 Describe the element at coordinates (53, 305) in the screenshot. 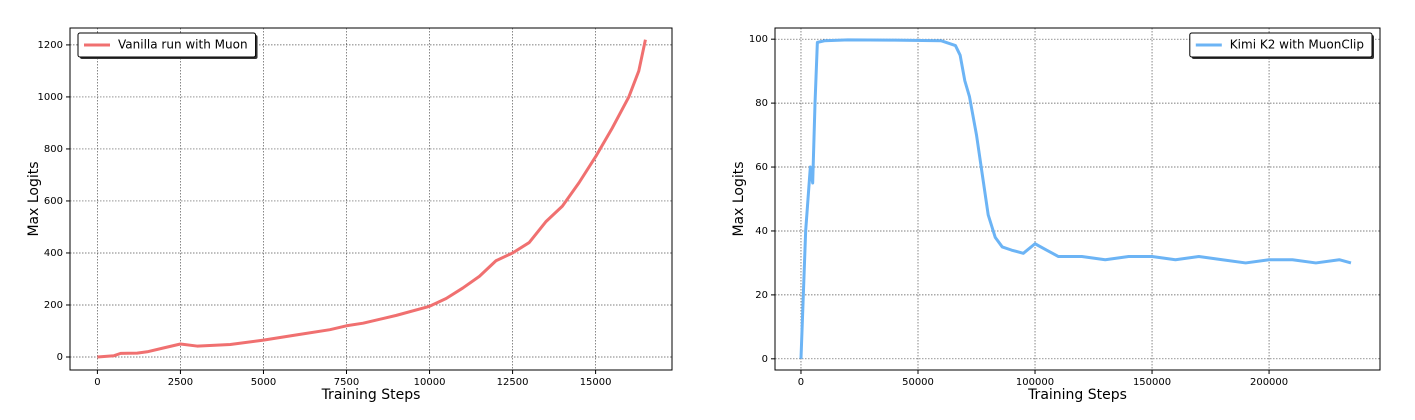

I see `y-tick-label: 200` at that location.